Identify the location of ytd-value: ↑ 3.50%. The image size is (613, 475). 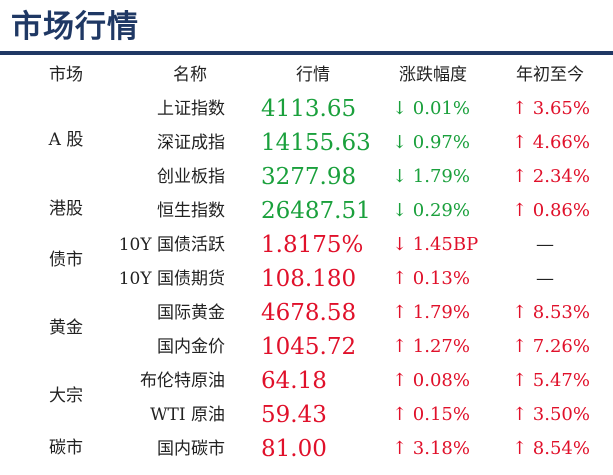
(551, 414).